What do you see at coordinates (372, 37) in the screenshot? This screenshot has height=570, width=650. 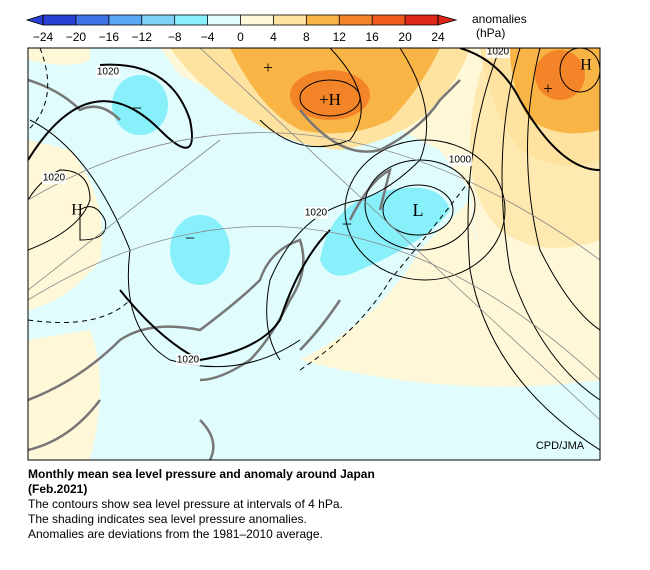 I see `colorbar-tick-label: 16` at bounding box center [372, 37].